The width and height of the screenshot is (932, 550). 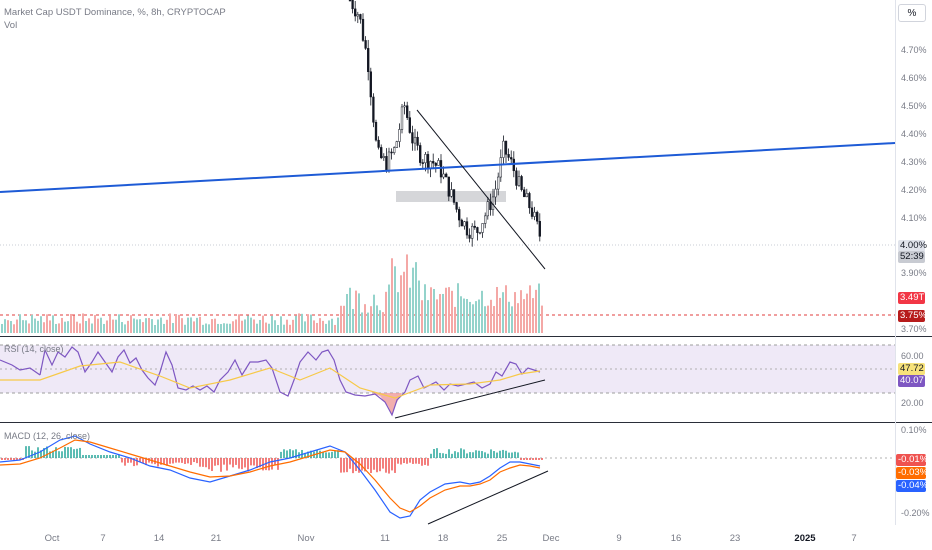 I want to click on rsi-support-line, so click(x=470, y=399).